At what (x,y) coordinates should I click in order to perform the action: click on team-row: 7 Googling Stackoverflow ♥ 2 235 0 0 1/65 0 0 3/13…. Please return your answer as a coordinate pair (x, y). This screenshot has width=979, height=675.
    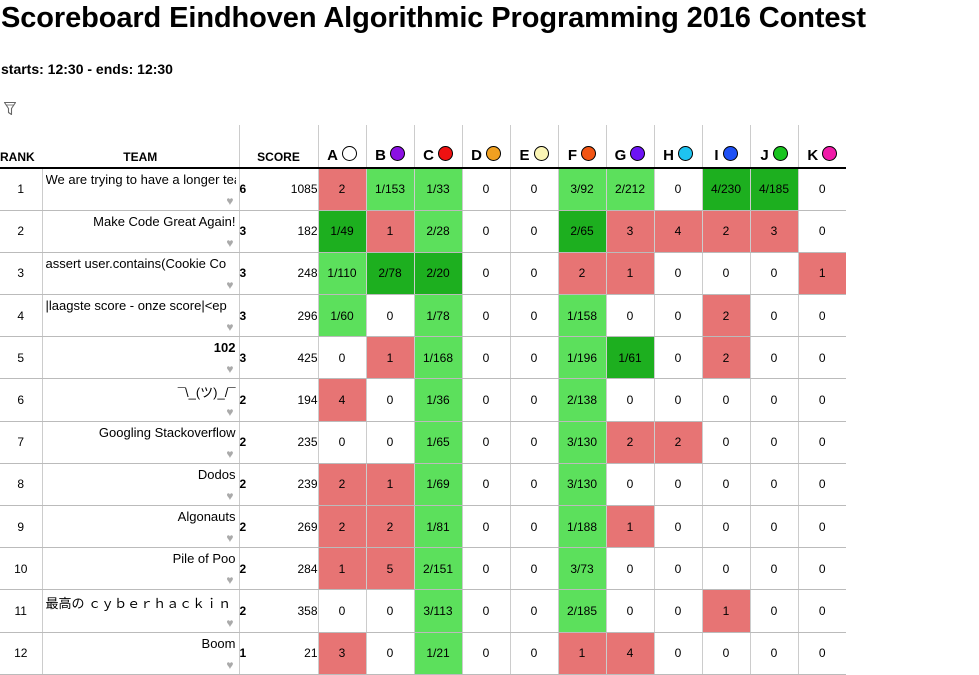
    Looking at the image, I should click on (423, 442).